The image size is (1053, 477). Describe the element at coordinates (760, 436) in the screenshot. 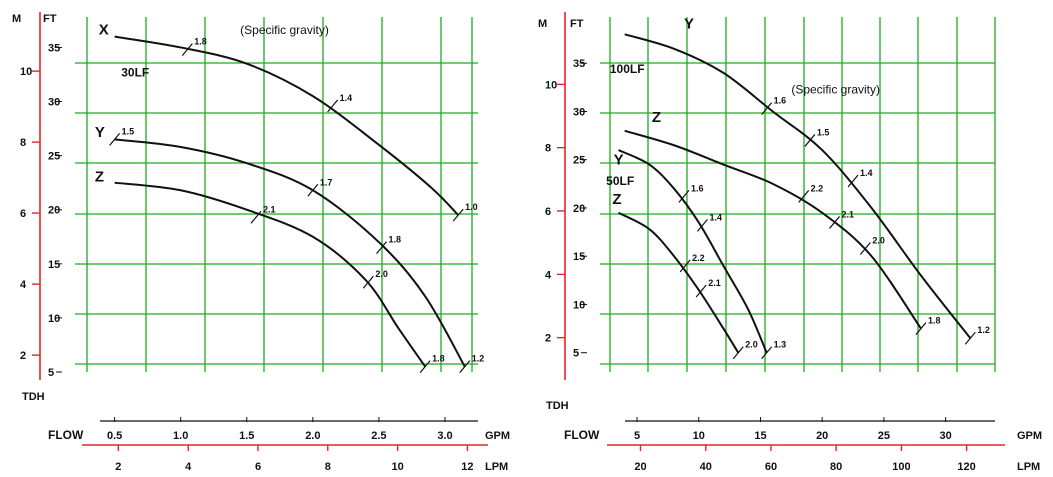

I see `x-tick-label: 15` at that location.